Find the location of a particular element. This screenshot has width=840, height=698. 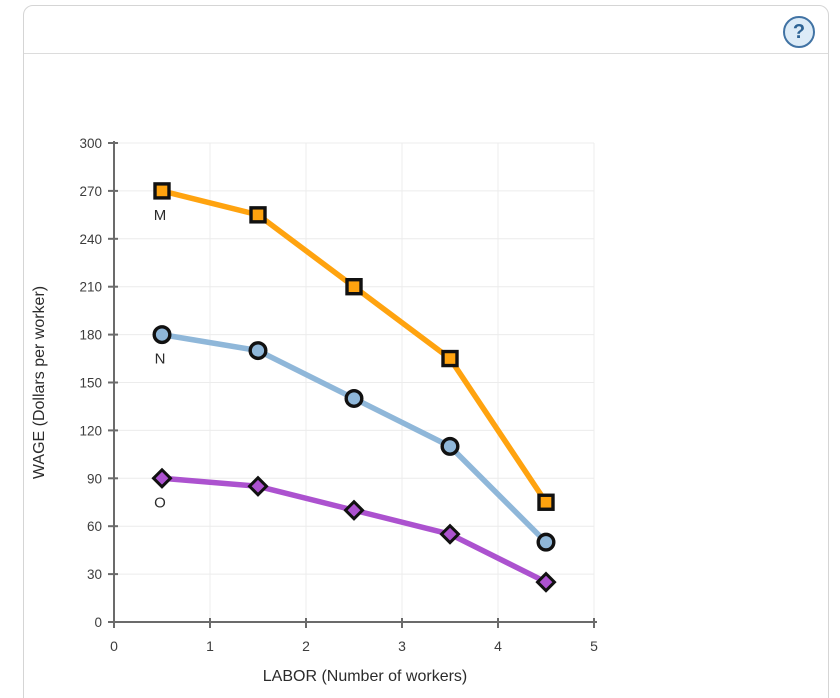

x-tick-label-3: 3 is located at coordinates (402, 646).